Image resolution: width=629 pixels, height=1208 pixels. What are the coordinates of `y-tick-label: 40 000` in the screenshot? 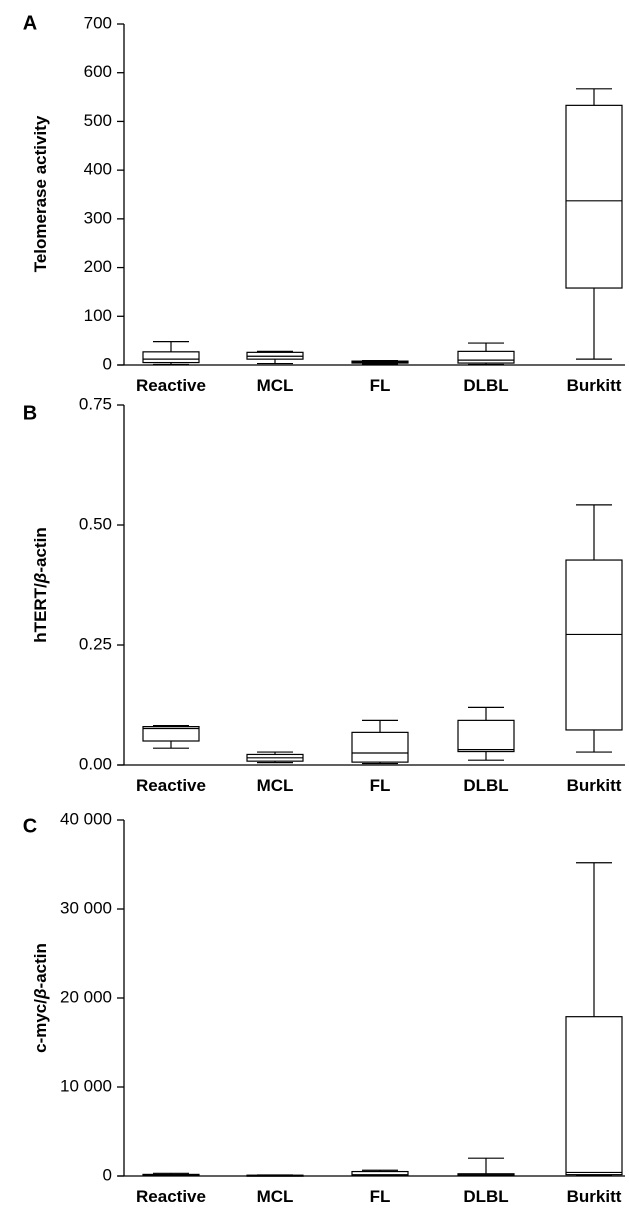 It's located at (86, 818).